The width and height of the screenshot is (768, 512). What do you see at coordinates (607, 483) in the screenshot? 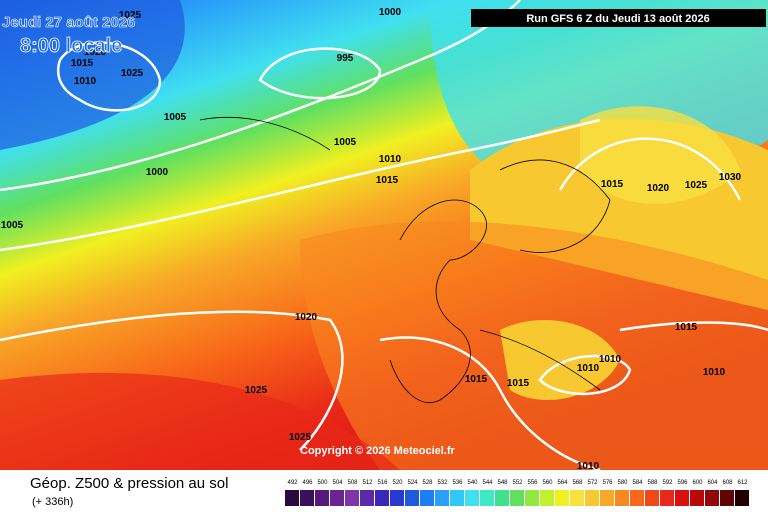
I see `legend-label: 576` at bounding box center [607, 483].